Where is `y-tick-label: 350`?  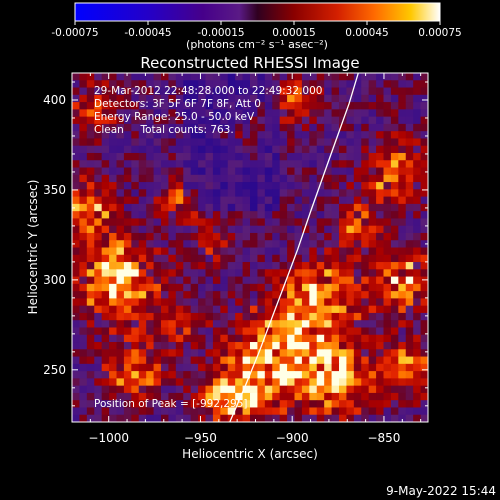 y-tick-label: 350 is located at coordinates (54, 190).